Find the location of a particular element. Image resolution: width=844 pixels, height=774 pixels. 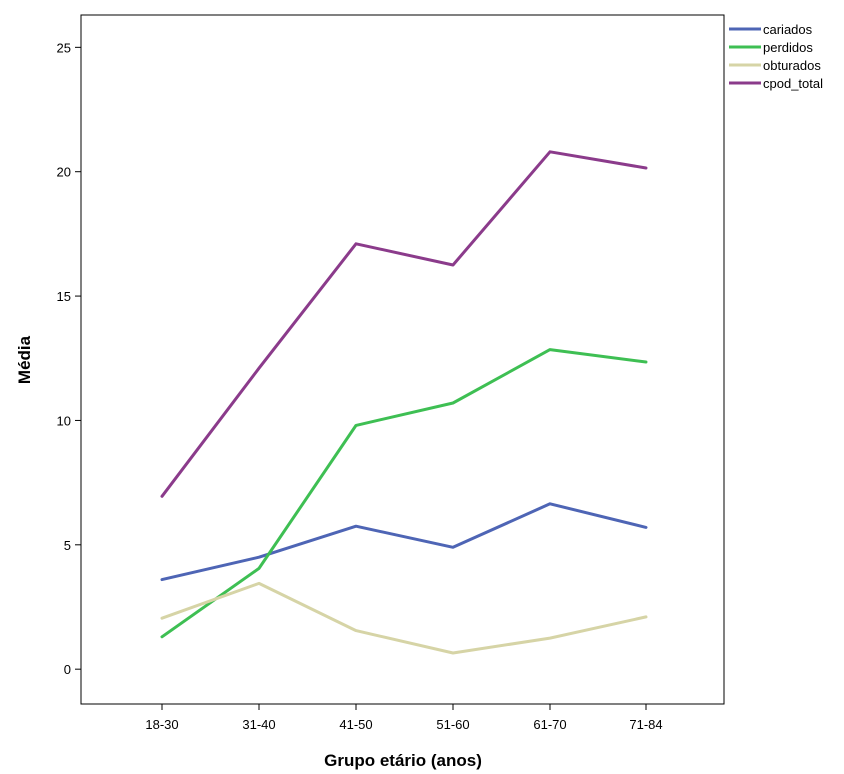

x-tick-label-2: 41-50 is located at coordinates (355, 724).